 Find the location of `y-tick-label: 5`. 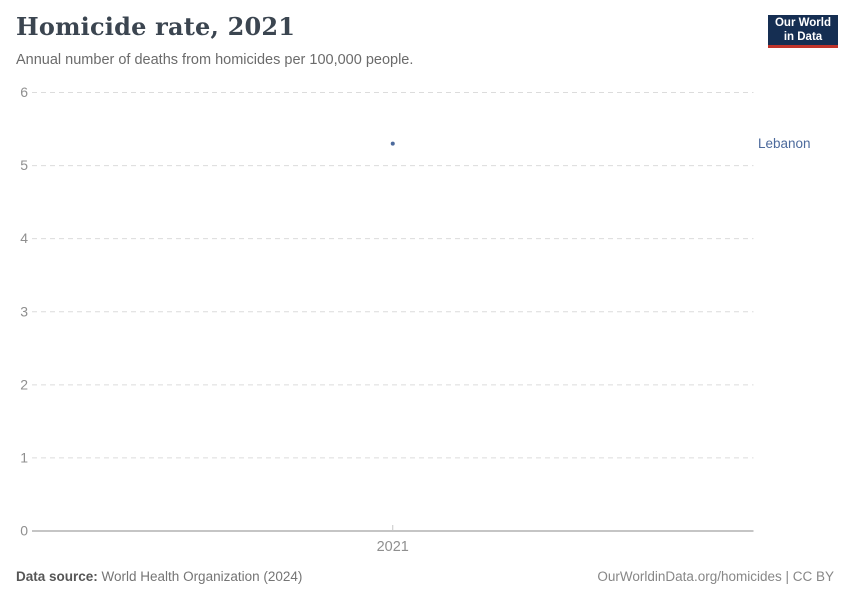

y-tick-label: 5 is located at coordinates (24, 165).